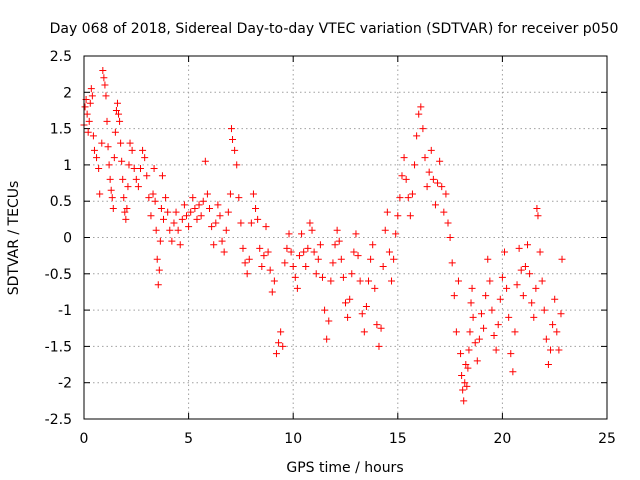 The height and width of the screenshot is (480, 640). Describe the element at coordinates (188, 439) in the screenshot. I see `x-tick-label: 5` at that location.